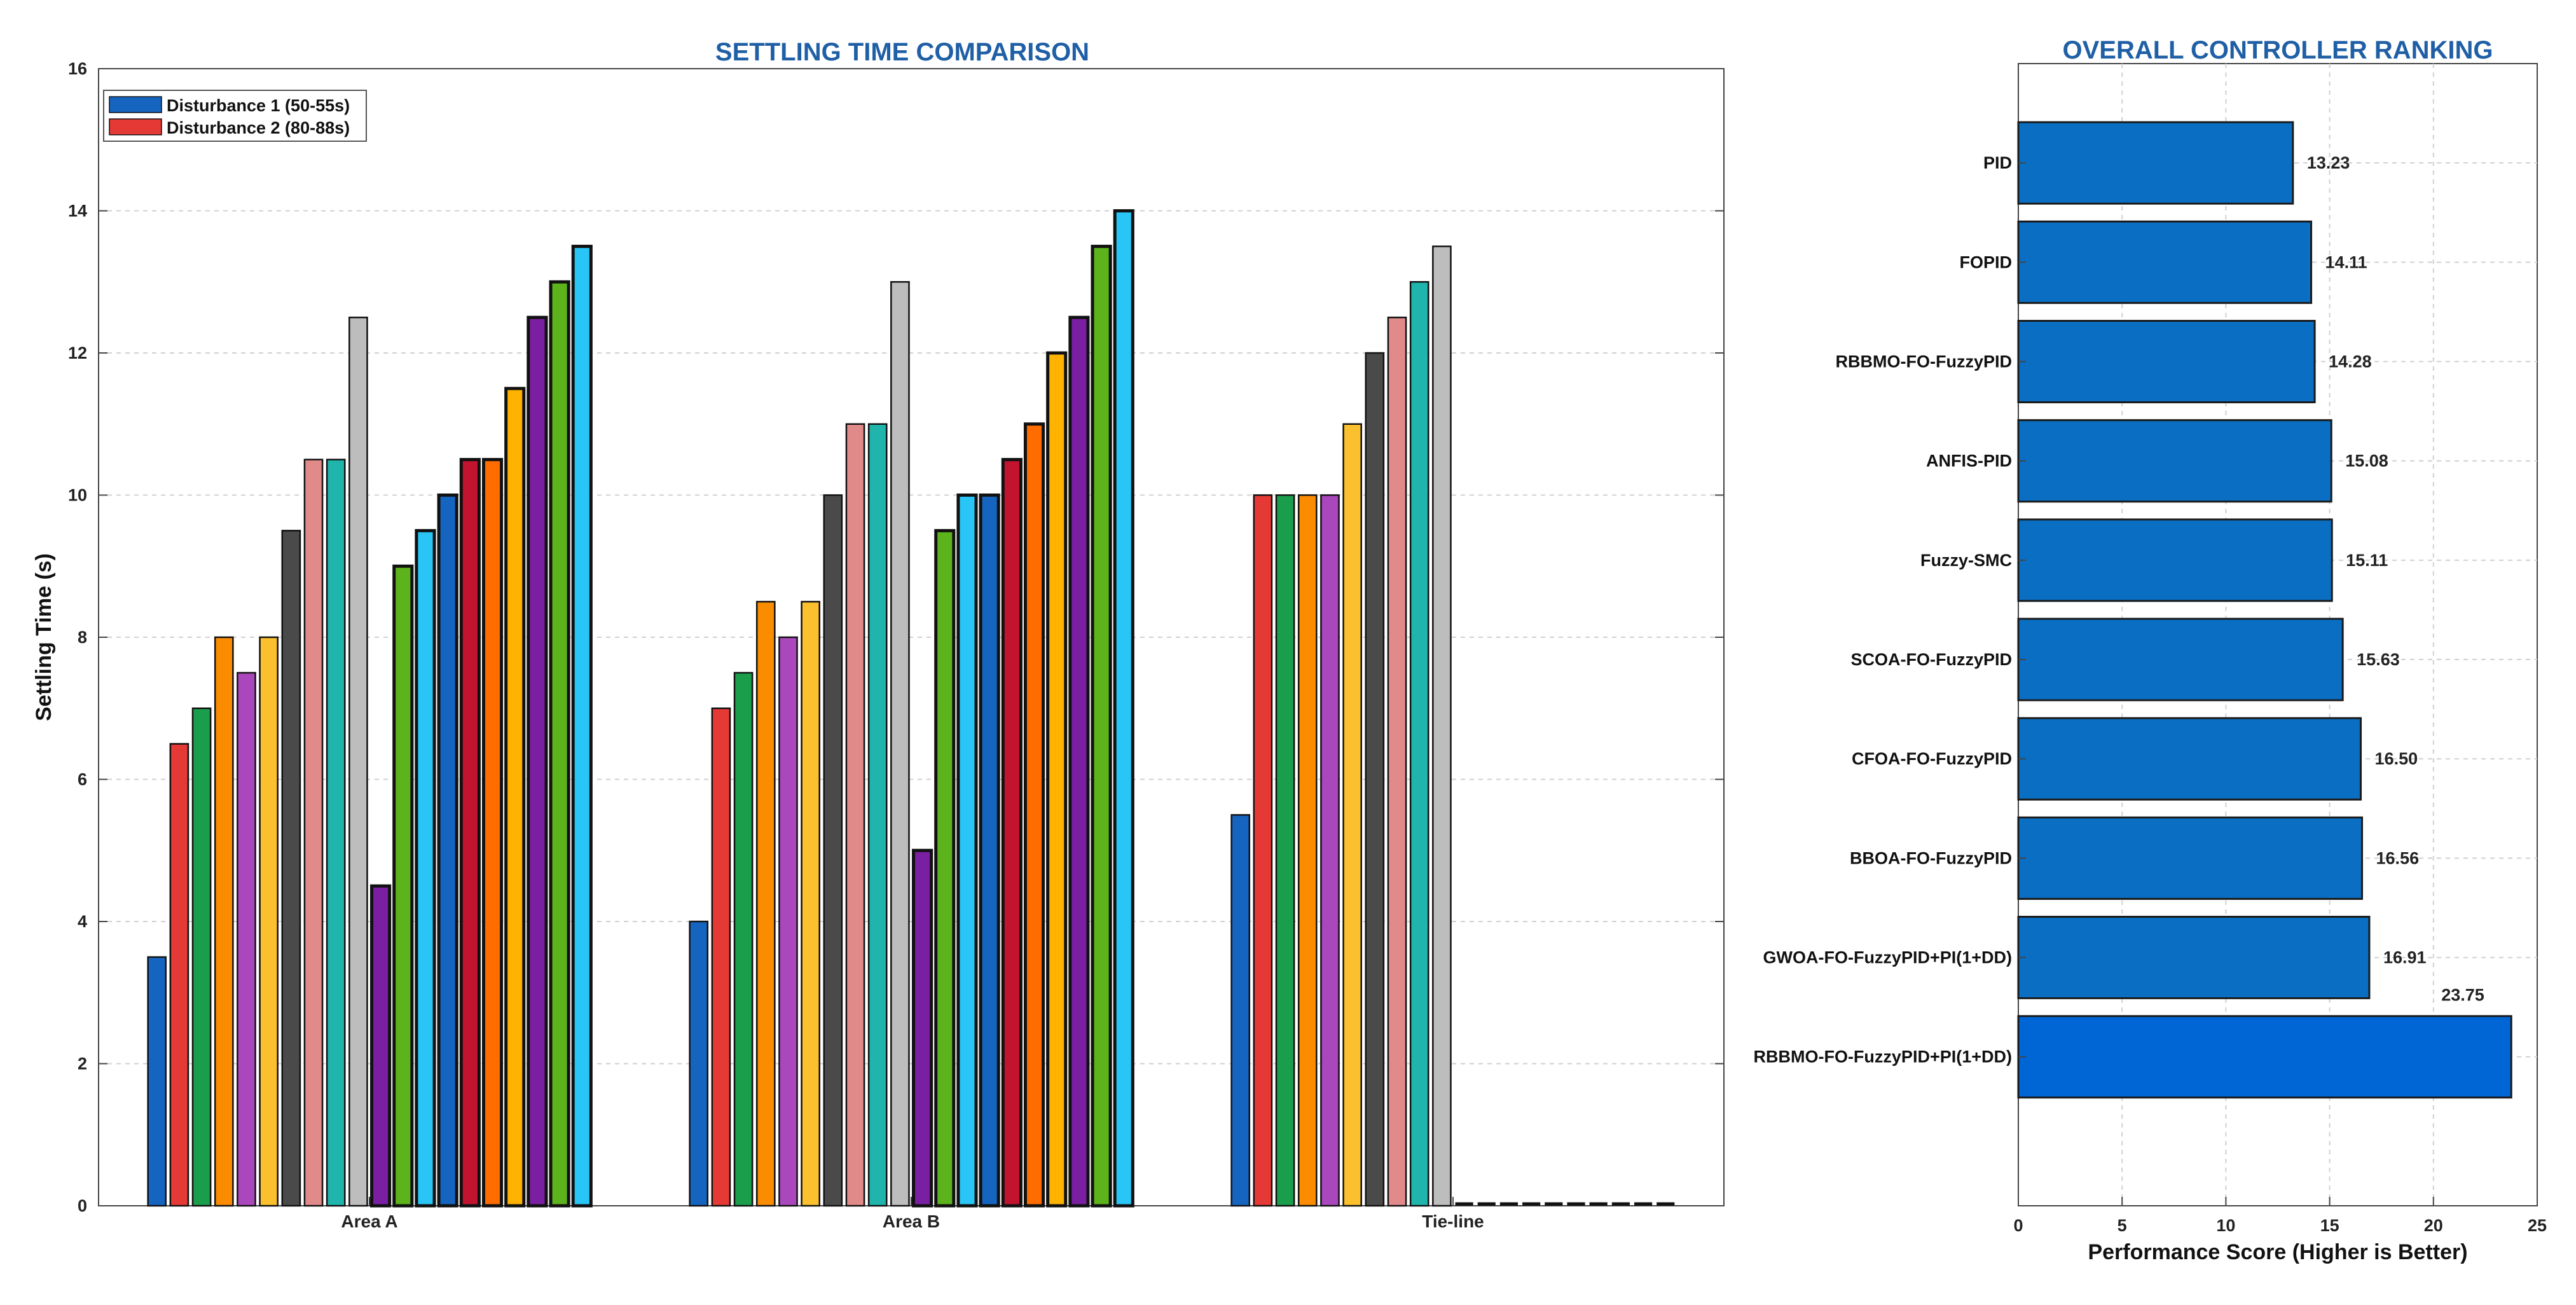 The image size is (2576, 1305). What do you see at coordinates (82, 1064) in the screenshot?
I see `y-tick-label: 2` at bounding box center [82, 1064].